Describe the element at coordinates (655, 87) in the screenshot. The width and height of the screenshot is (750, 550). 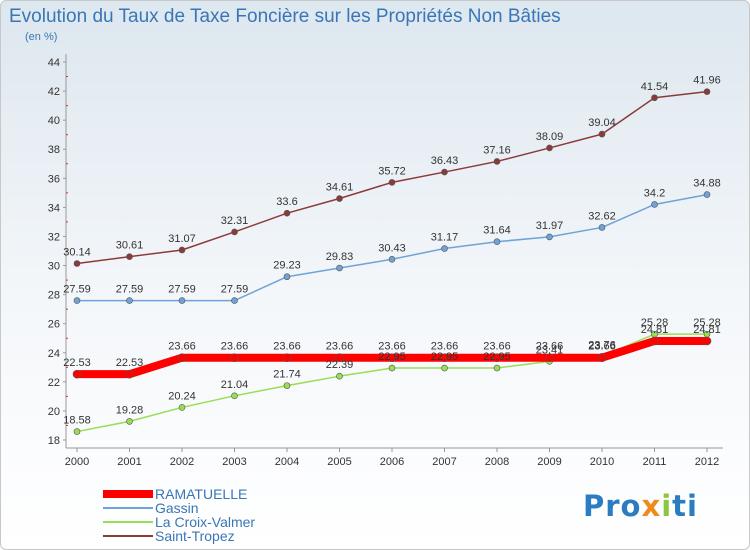
I see `data-label-saint-tropez: 41.54` at that location.